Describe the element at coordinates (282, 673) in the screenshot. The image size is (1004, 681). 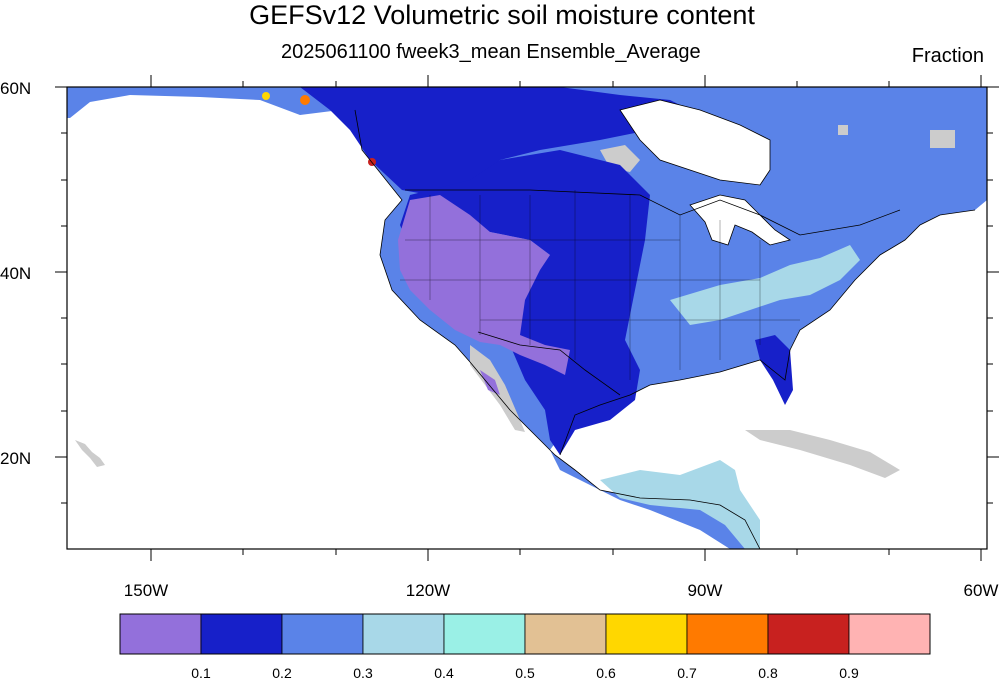
I see `colorbar-label: 0.2` at that location.